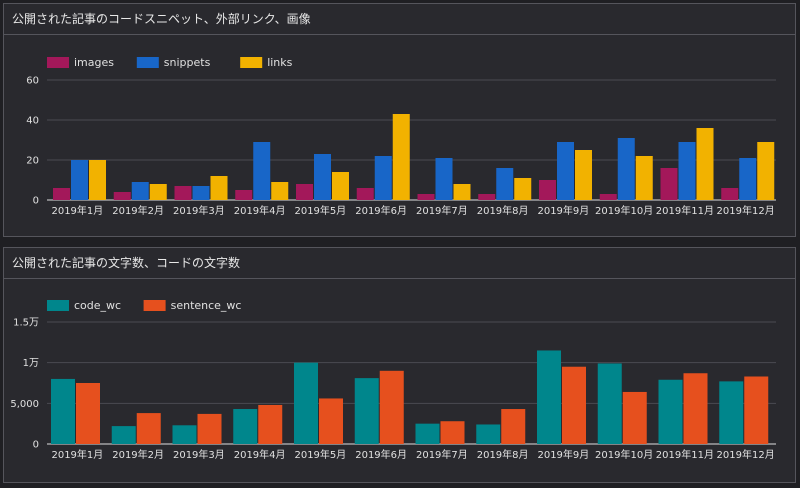 This screenshot has height=488, width=800. I want to click on legend-label-links: links, so click(279, 62).